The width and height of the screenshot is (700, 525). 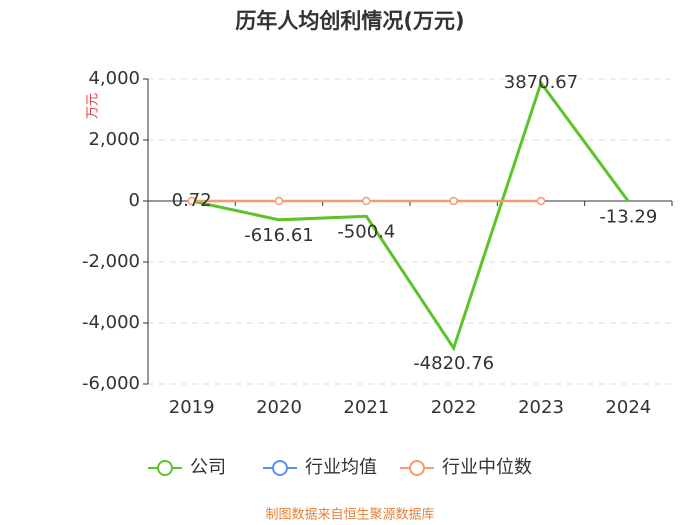 I want to click on y-tick-label: -4,000, so click(x=111, y=322).